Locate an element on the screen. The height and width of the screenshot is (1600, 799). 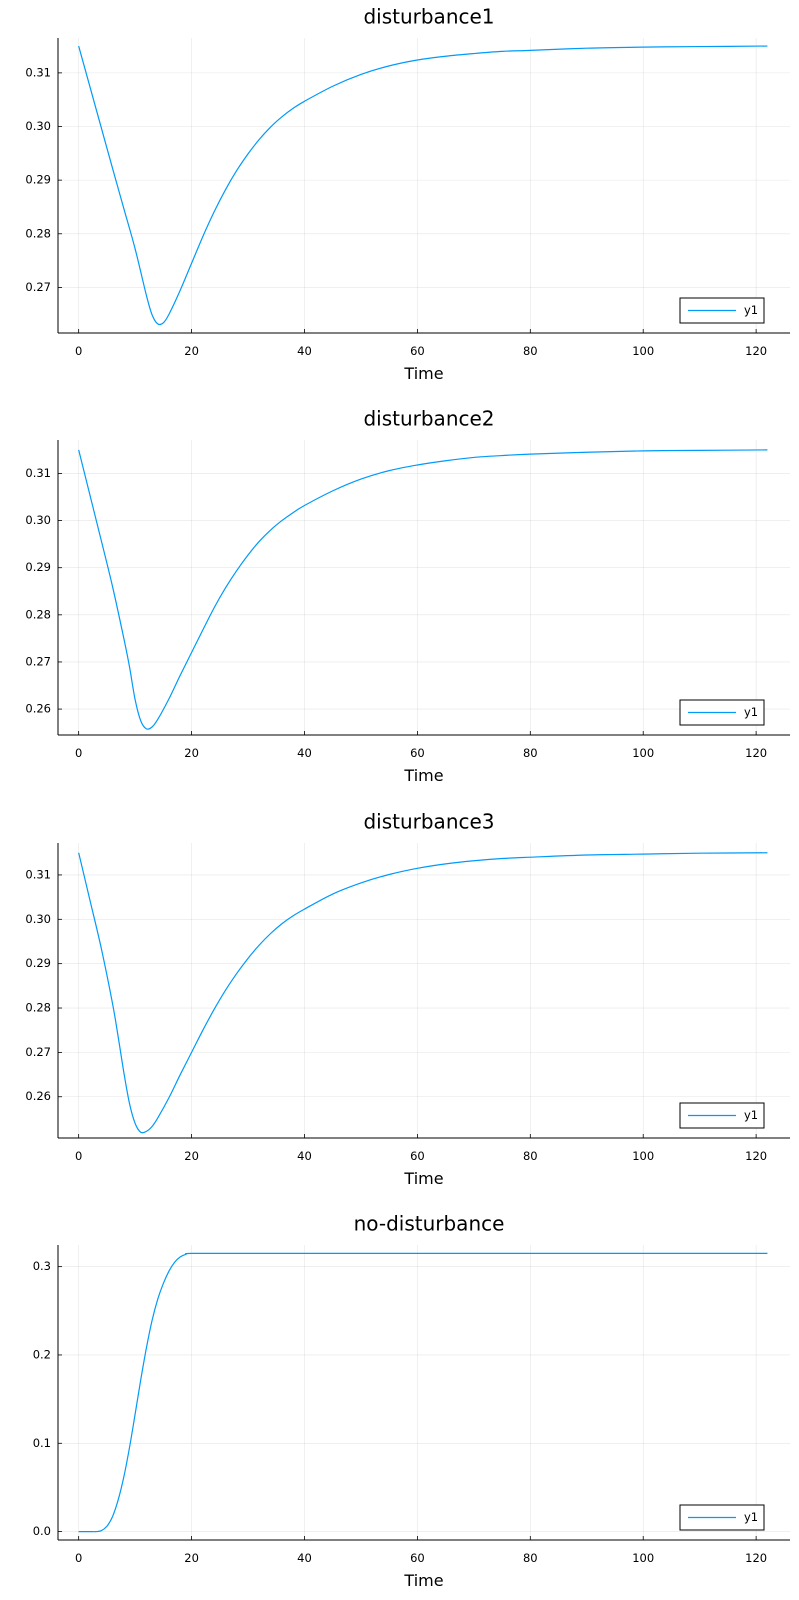
chart-title: disturbance3 is located at coordinates (428, 822).